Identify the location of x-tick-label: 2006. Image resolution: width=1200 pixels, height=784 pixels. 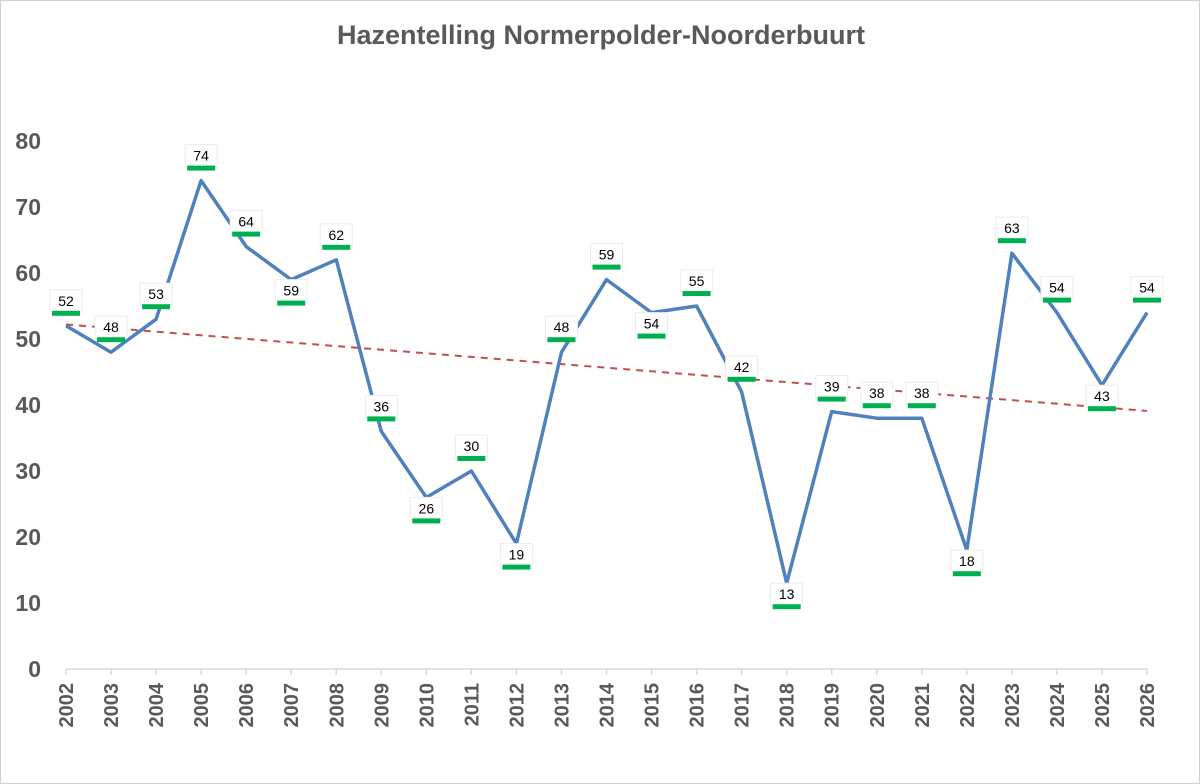
(247, 705).